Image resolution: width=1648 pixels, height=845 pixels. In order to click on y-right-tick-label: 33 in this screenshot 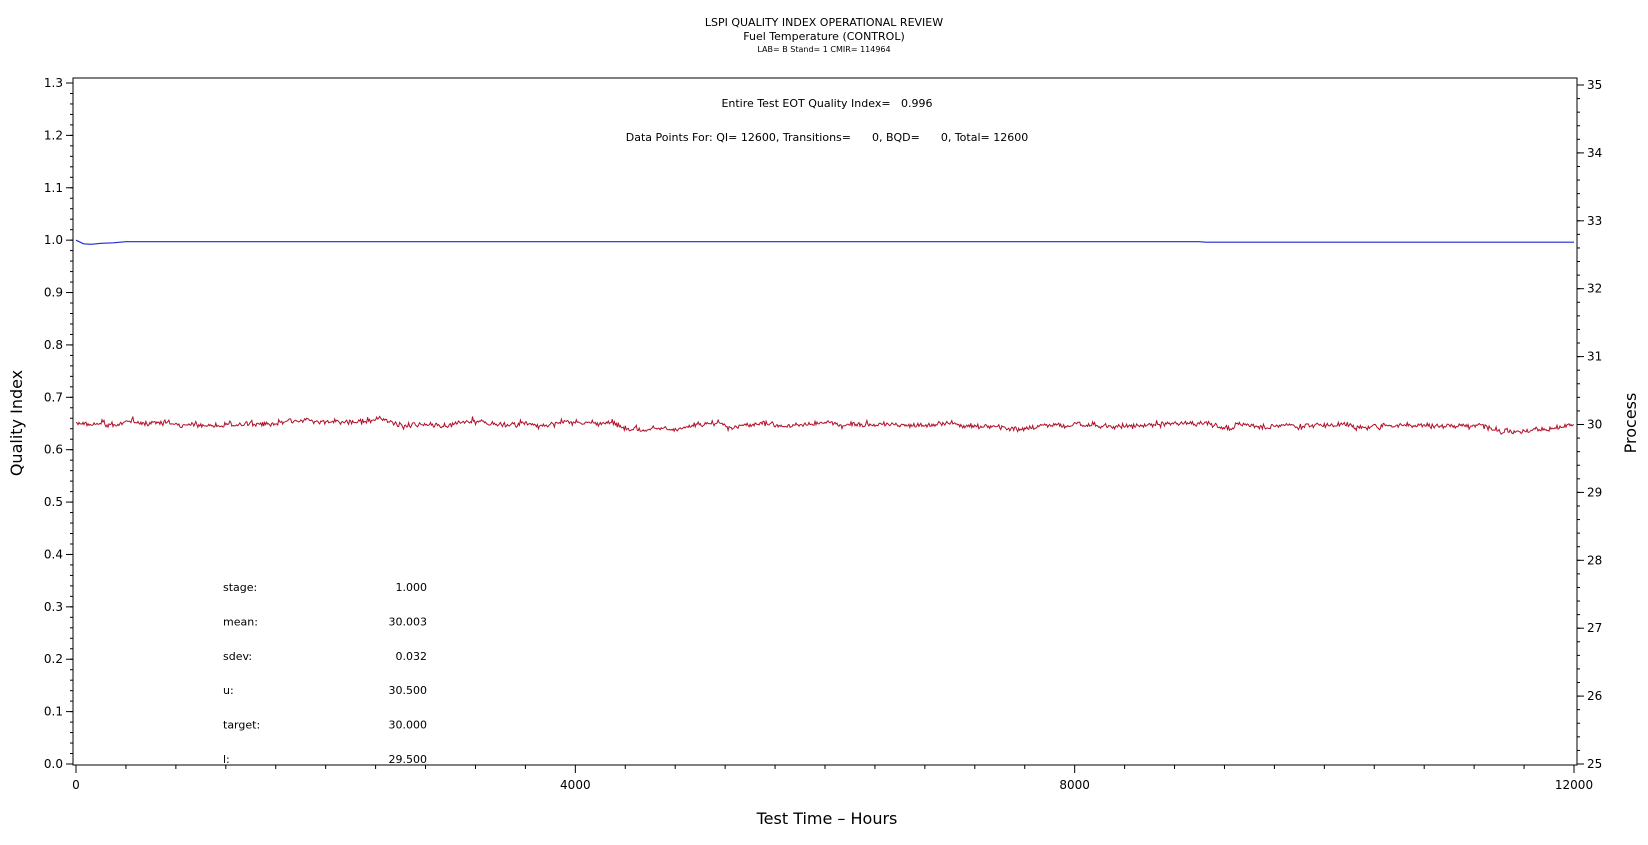, I will do `click(1594, 221)`.